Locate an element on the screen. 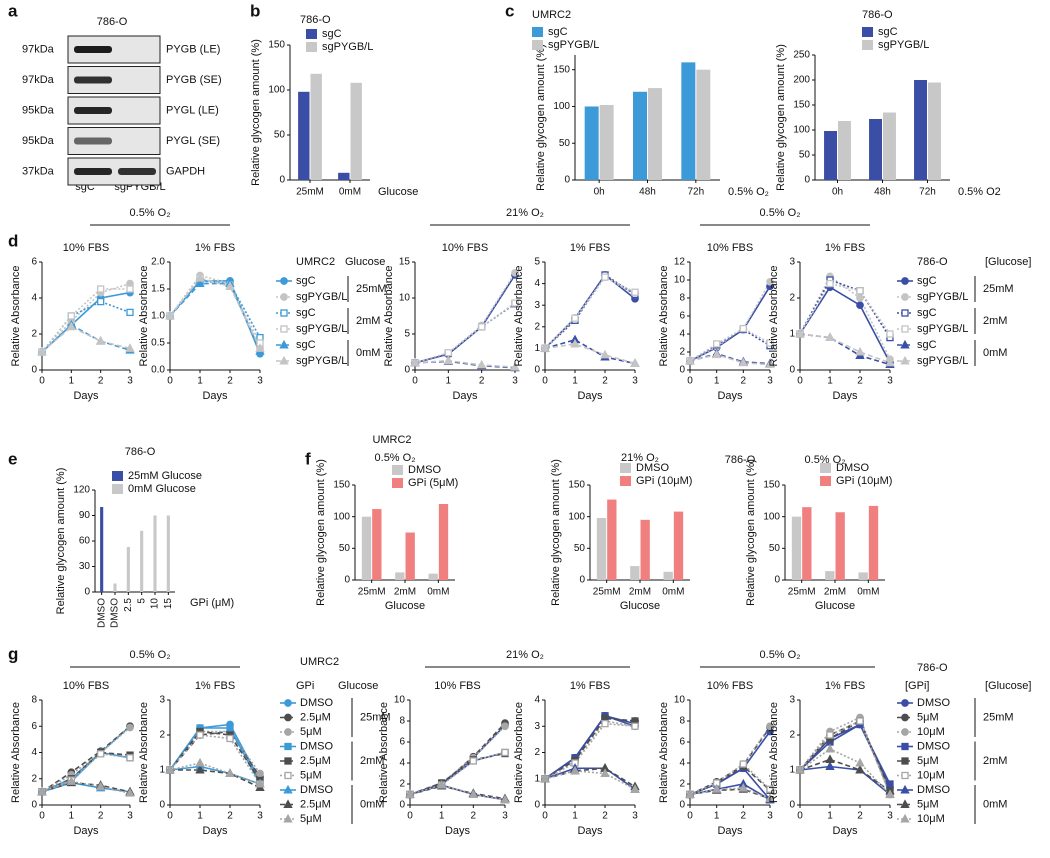  x-tick-label: 25mM is located at coordinates (802, 592).